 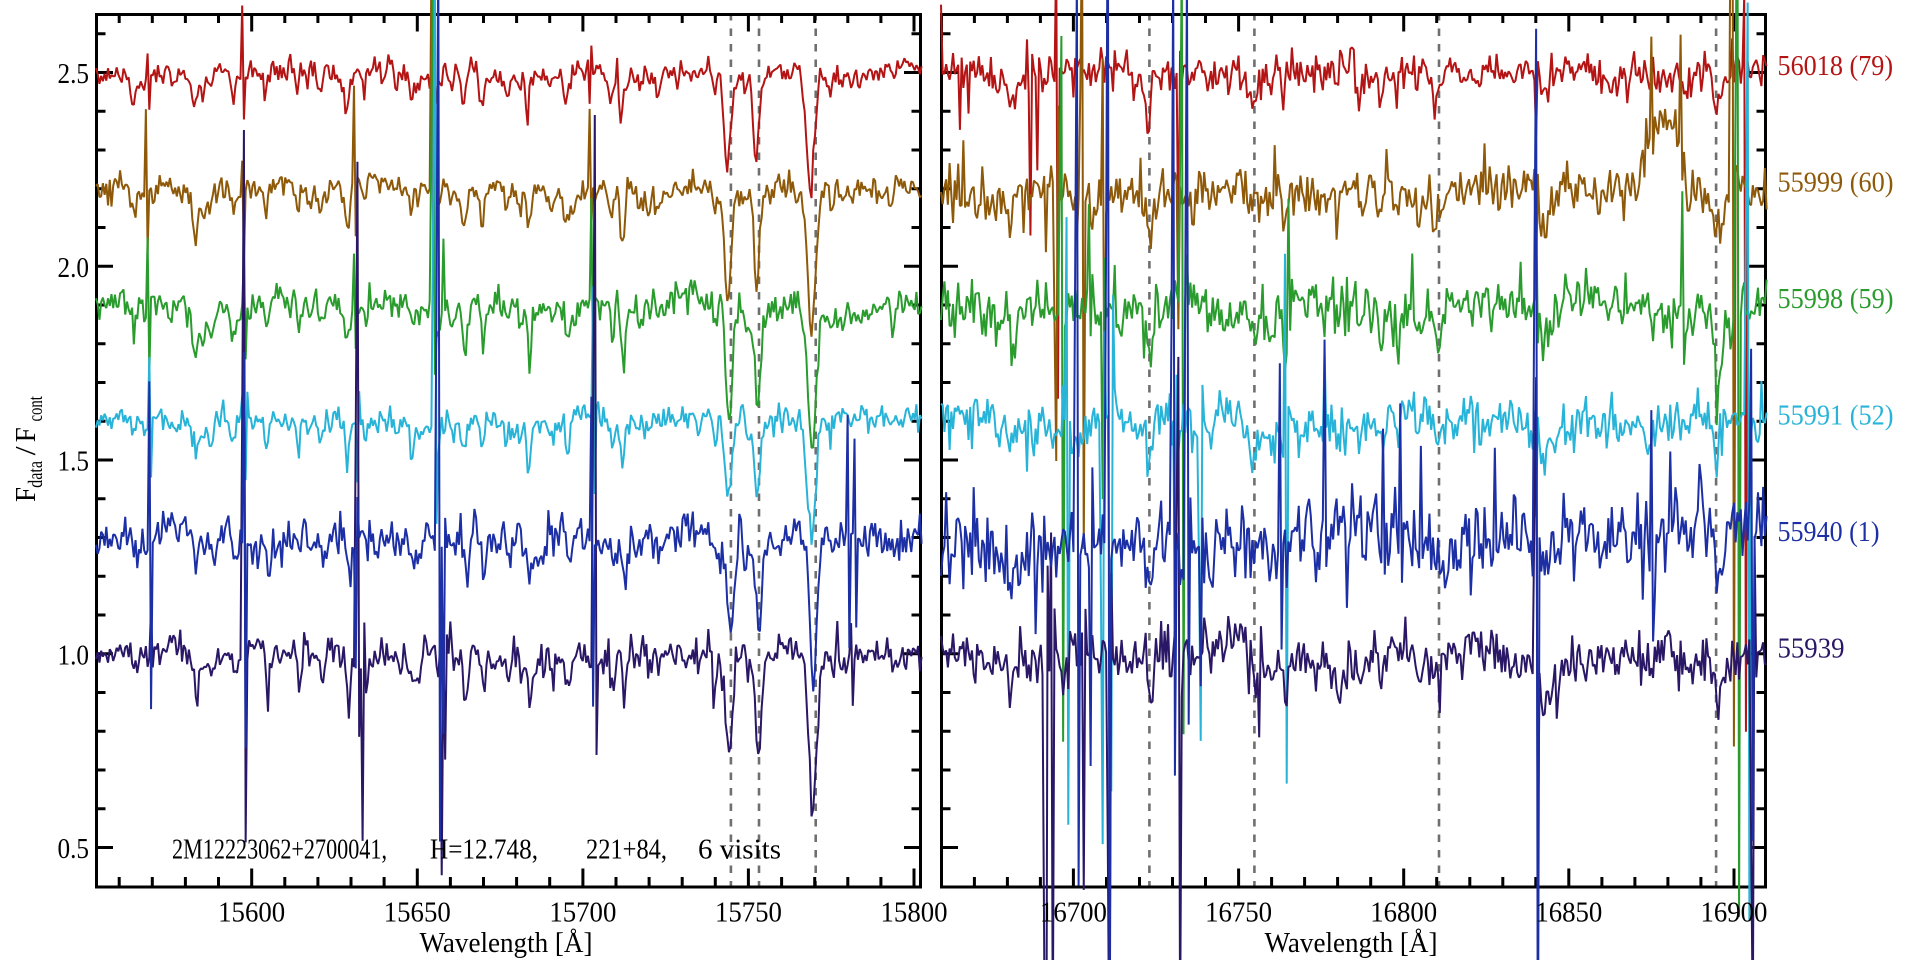 What do you see at coordinates (626, 850) in the screenshot?
I see `svg-text: 221+84,` at bounding box center [626, 850].